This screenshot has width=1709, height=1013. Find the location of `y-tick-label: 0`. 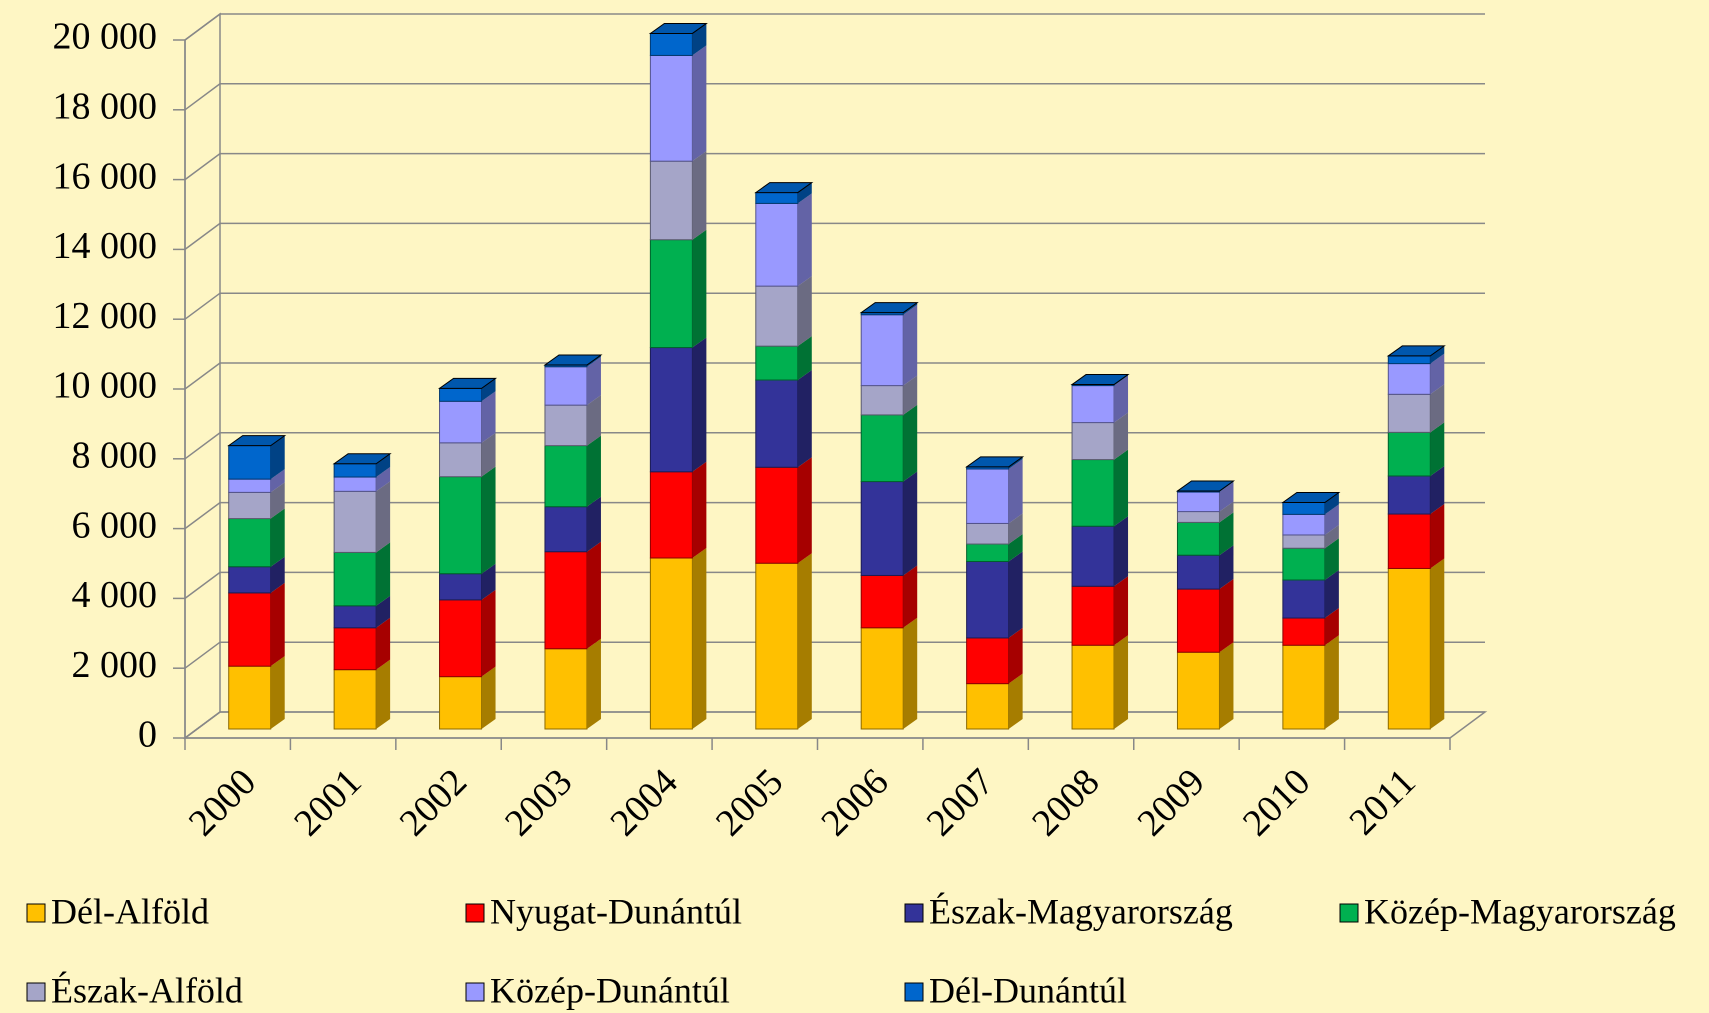

y-tick-label: 0 is located at coordinates (147, 735).